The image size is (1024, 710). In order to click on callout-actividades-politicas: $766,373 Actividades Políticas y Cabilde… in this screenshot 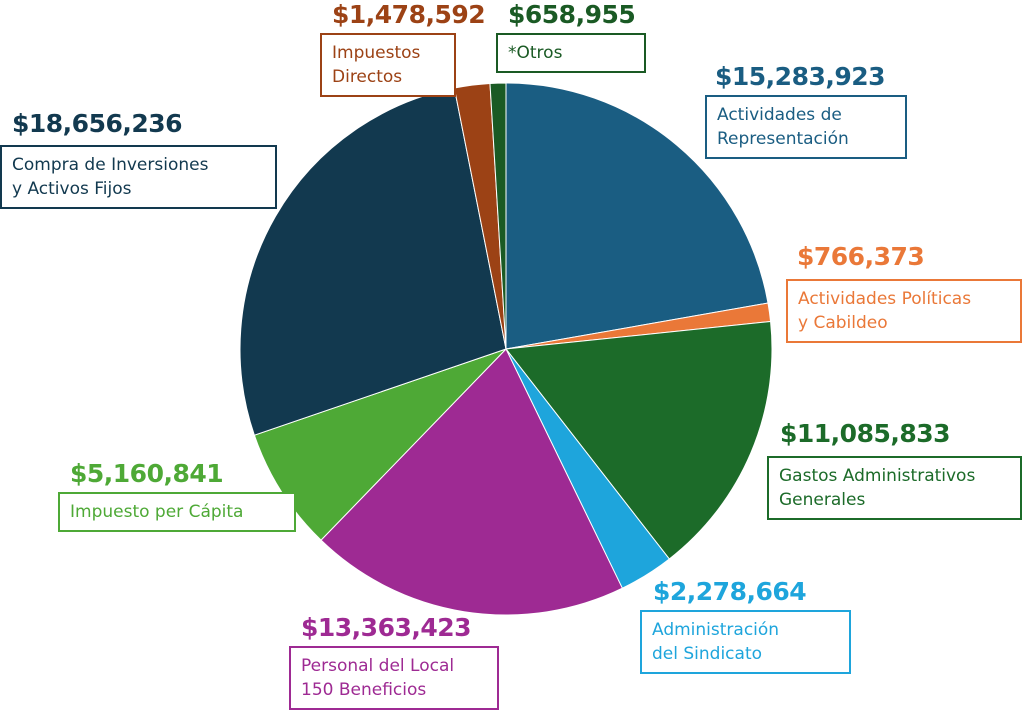, I will do `click(904, 292)`.